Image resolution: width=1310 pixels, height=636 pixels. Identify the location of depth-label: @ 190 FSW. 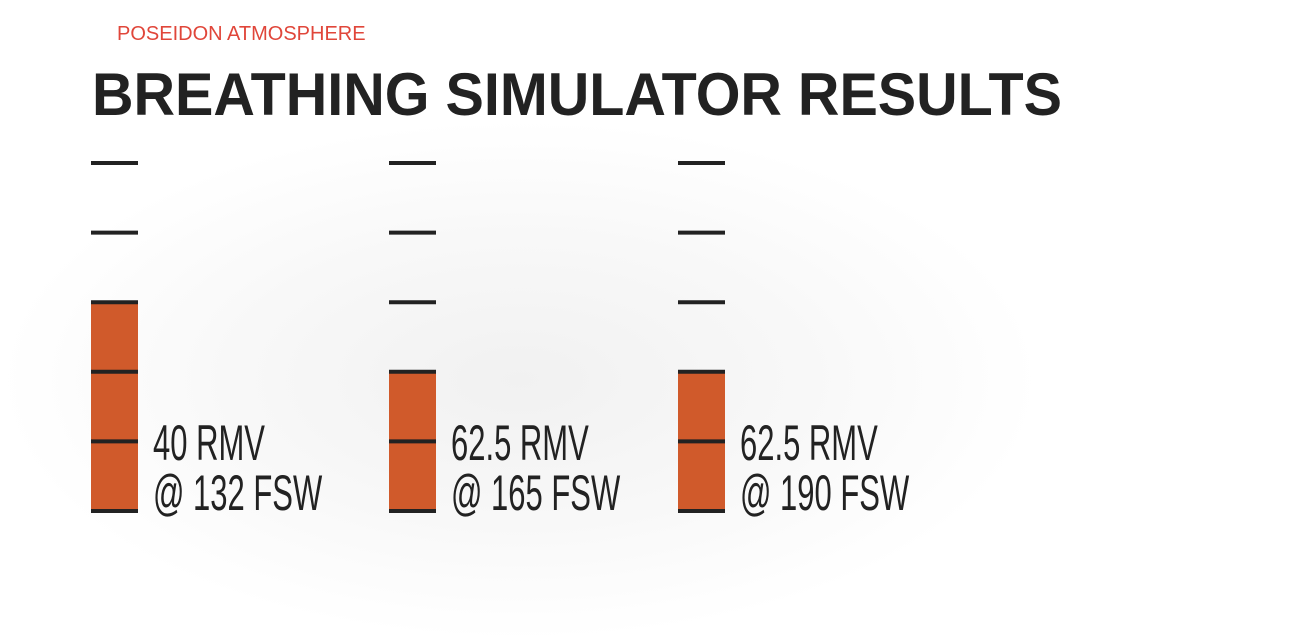
(825, 492).